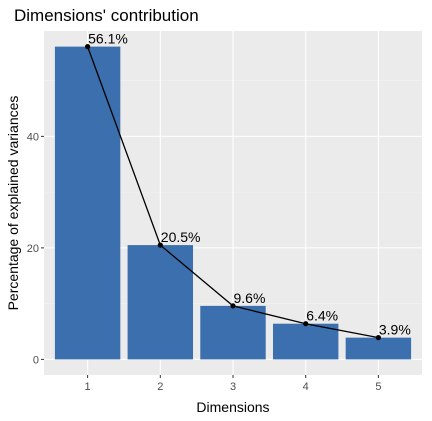 The width and height of the screenshot is (432, 421). Describe the element at coordinates (181, 237) in the screenshot. I see `data-label-dim-2: 20.5%` at that location.